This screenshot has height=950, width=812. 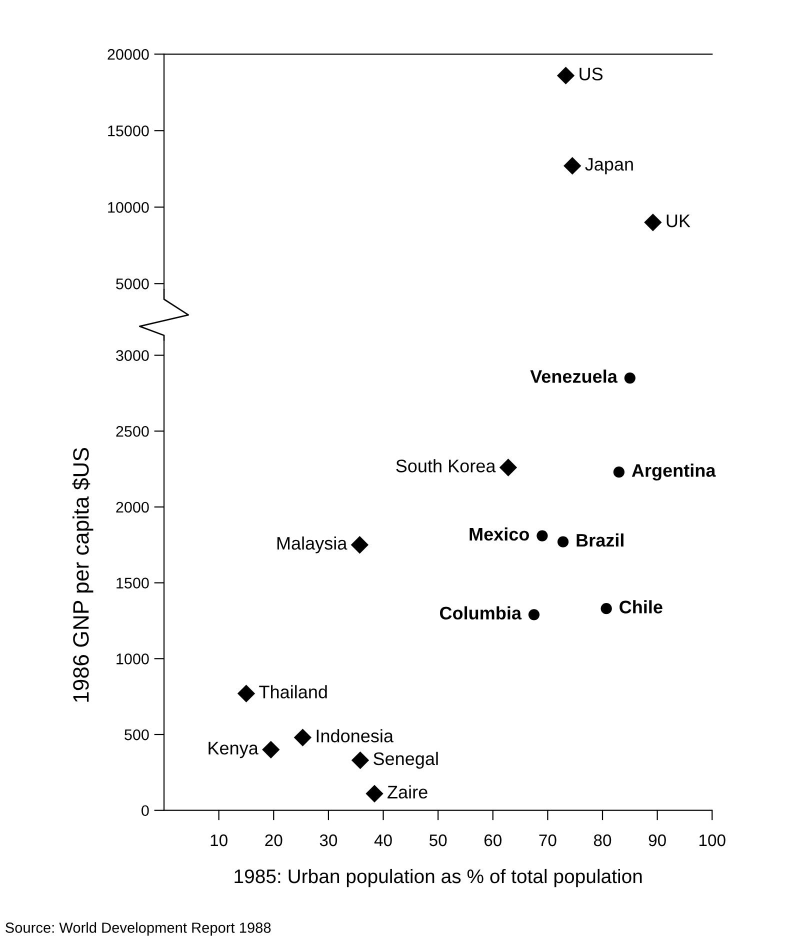 I want to click on x-tick-label: 80, so click(x=603, y=840).